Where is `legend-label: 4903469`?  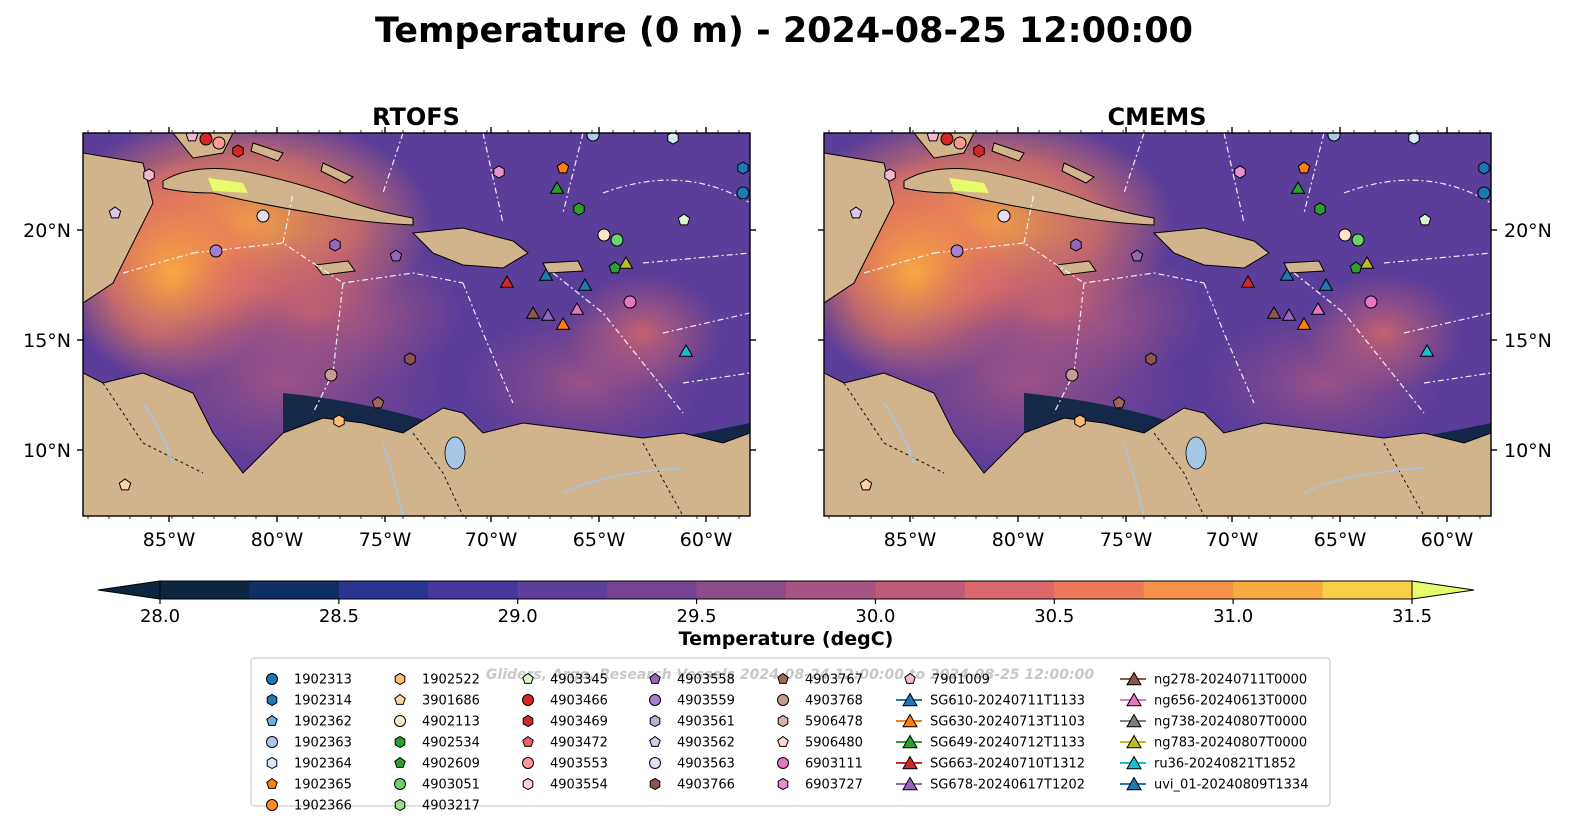
legend-label: 4903469 is located at coordinates (579, 722).